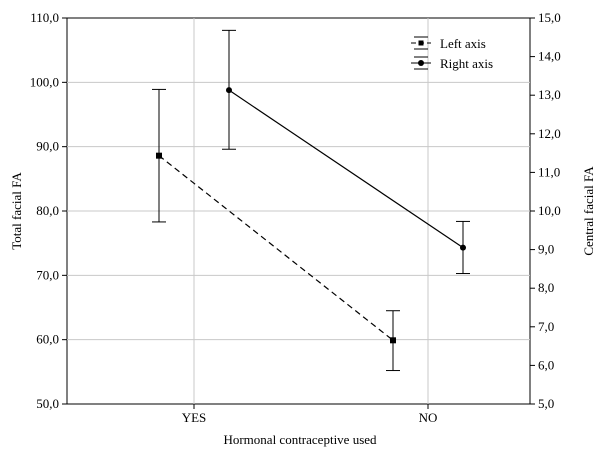 The image size is (600, 449). Describe the element at coordinates (549, 210) in the screenshot. I see `y-right-tick-label: 10,0` at that location.